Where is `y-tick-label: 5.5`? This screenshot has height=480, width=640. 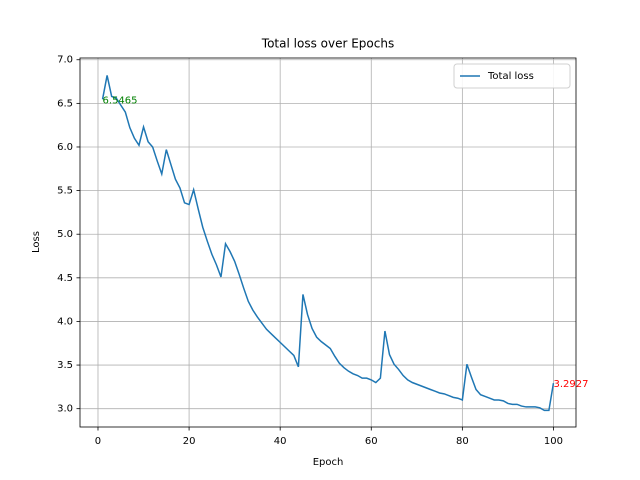 y-tick-label: 5.5 is located at coordinates (65, 191).